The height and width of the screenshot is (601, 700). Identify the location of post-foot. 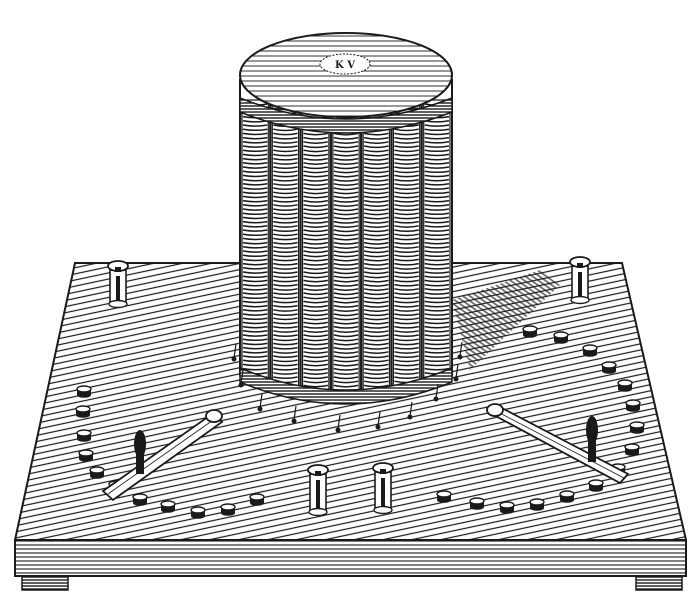
(383, 510).